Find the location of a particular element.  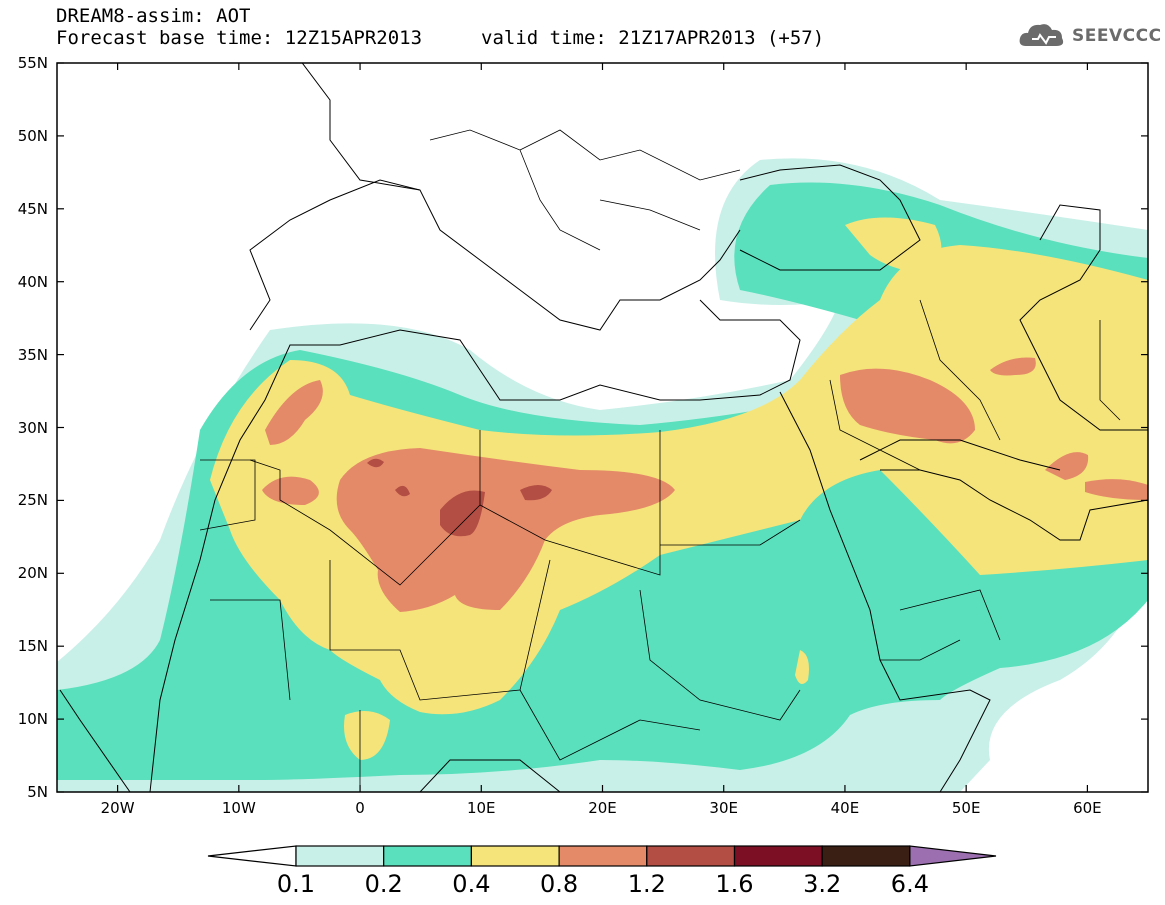

lon-label-20E: 20E is located at coordinates (602, 808).